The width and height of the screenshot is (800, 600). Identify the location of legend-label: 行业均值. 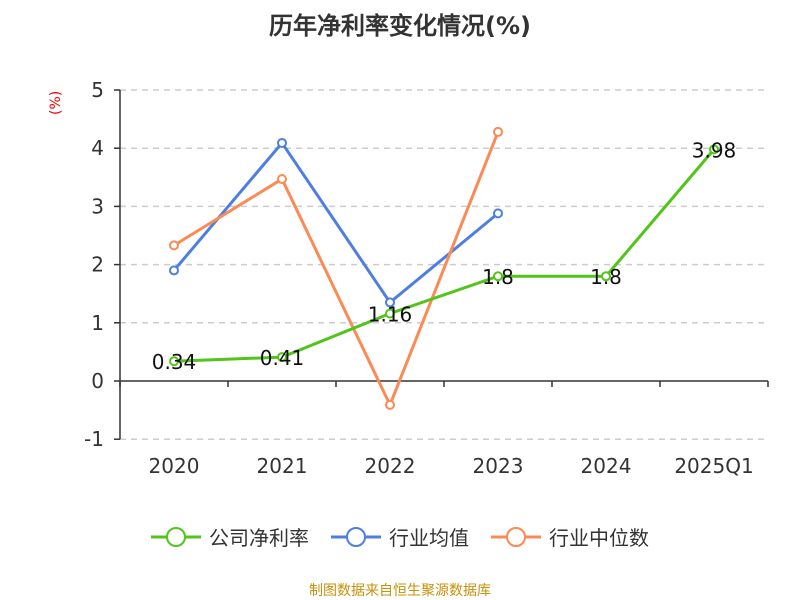
(429, 538).